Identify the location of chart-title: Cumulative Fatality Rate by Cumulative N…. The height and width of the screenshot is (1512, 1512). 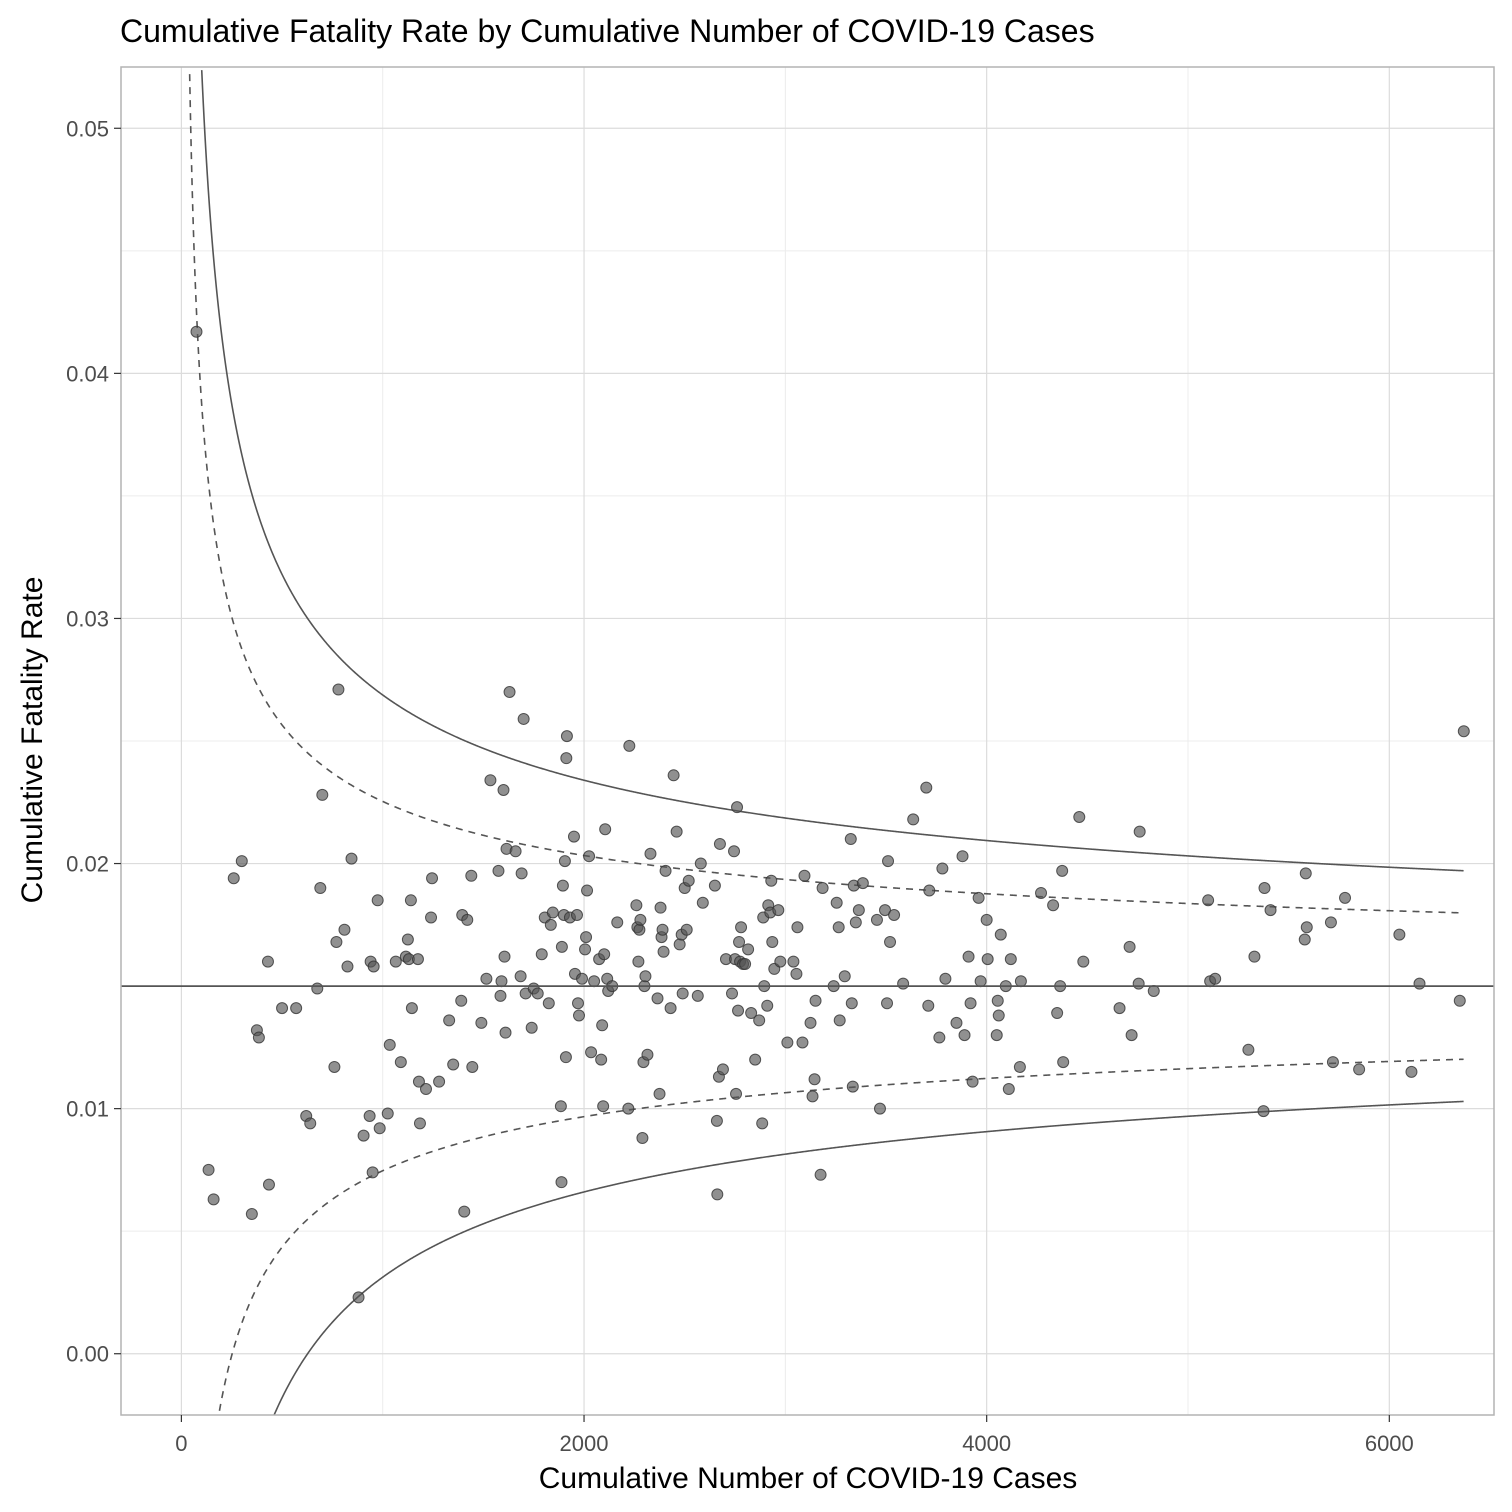
(607, 31).